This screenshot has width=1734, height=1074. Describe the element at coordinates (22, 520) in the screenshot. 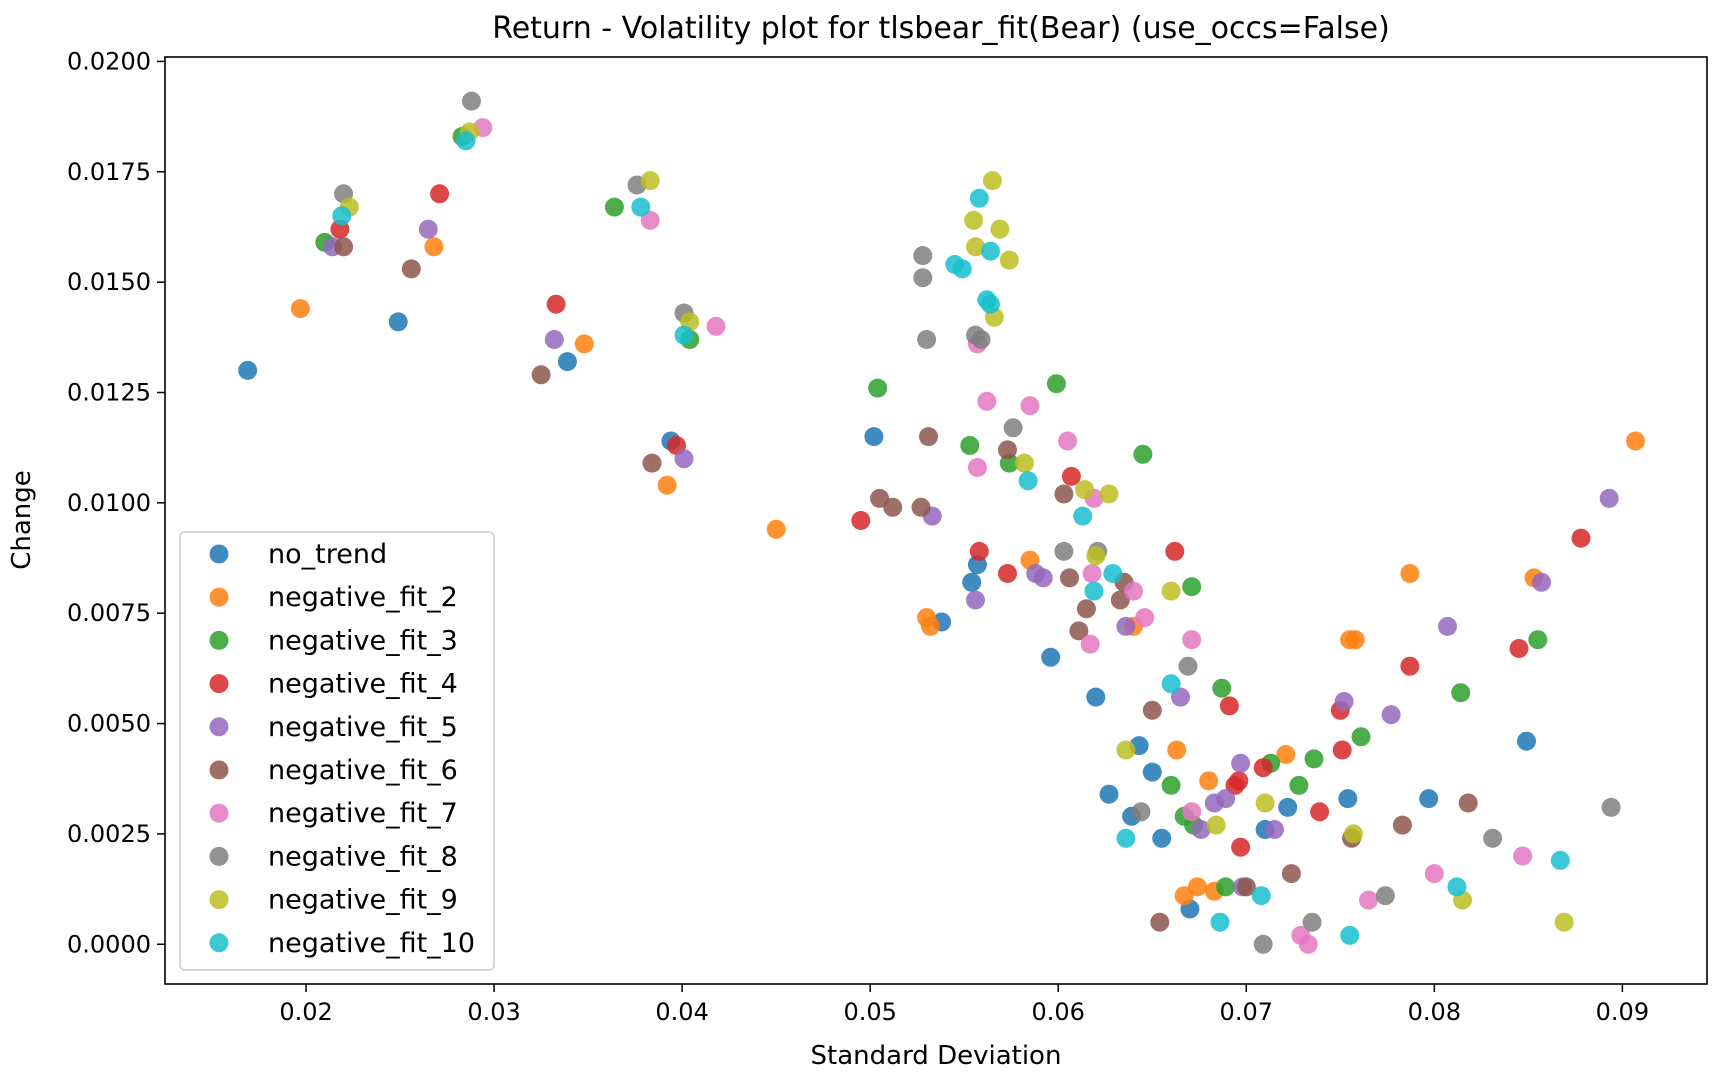

I see `y-axis-label: Change` at that location.